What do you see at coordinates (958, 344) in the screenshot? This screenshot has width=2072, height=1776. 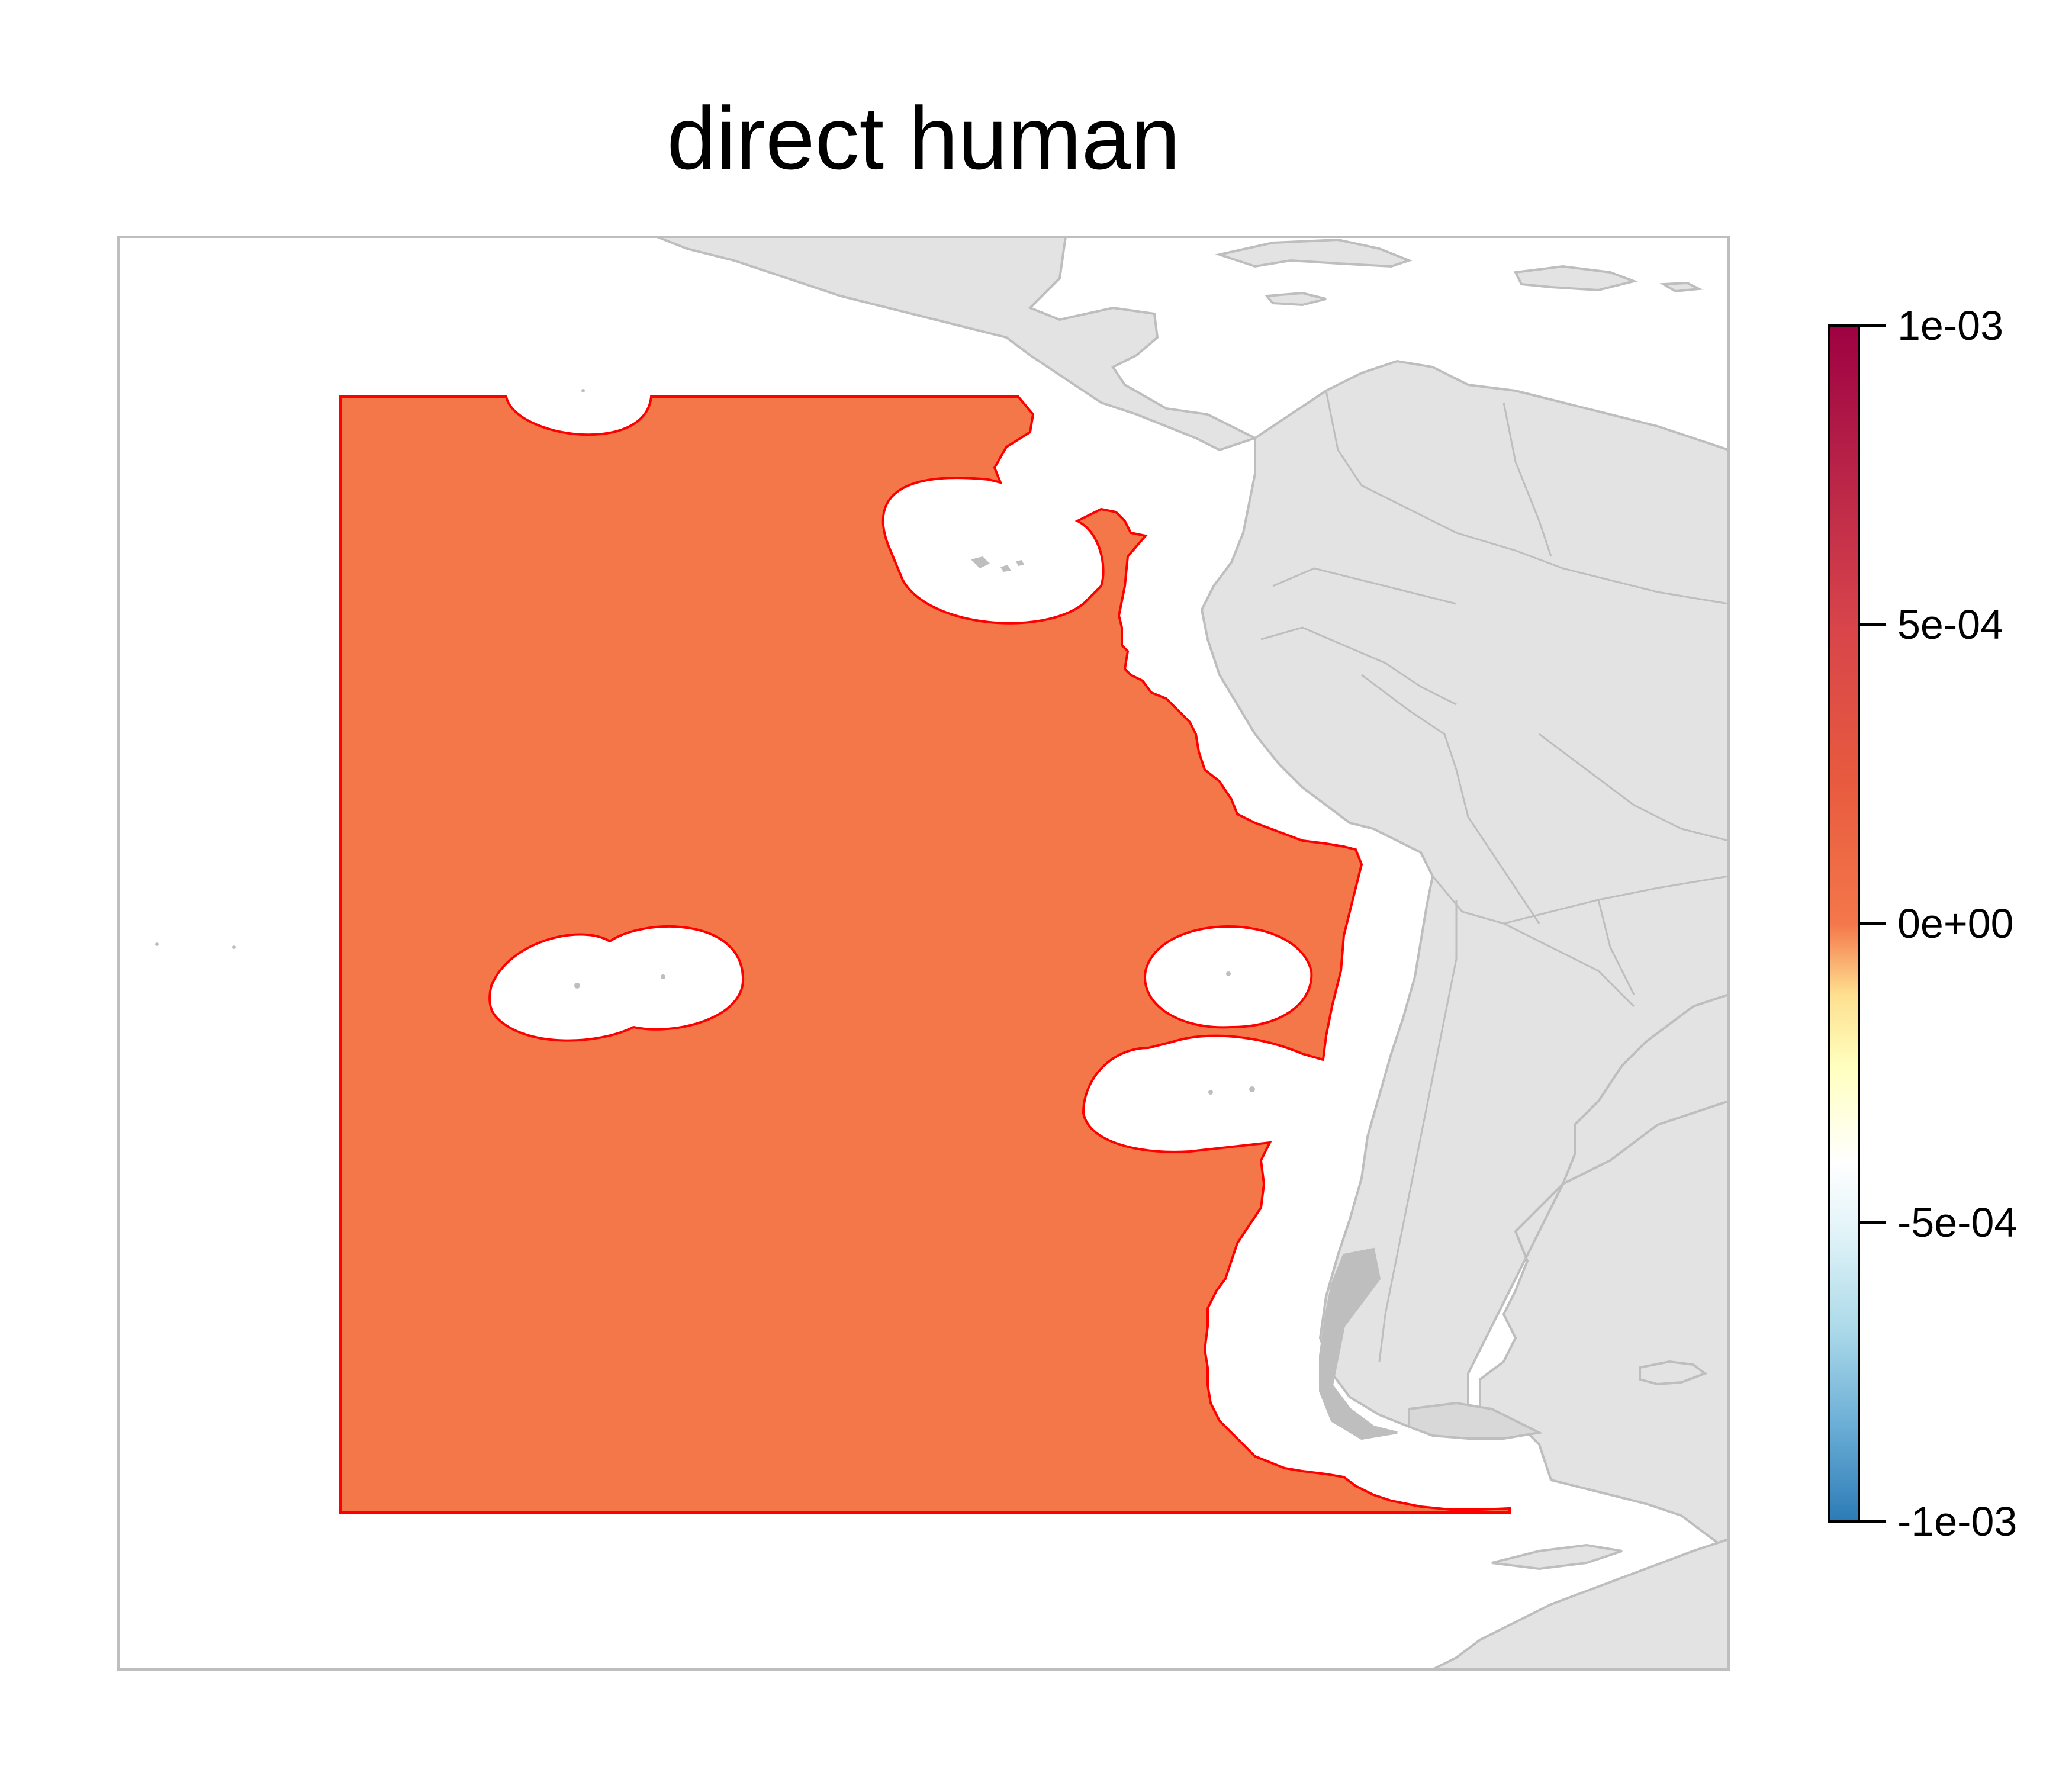 I see `land-central-america` at bounding box center [958, 344].